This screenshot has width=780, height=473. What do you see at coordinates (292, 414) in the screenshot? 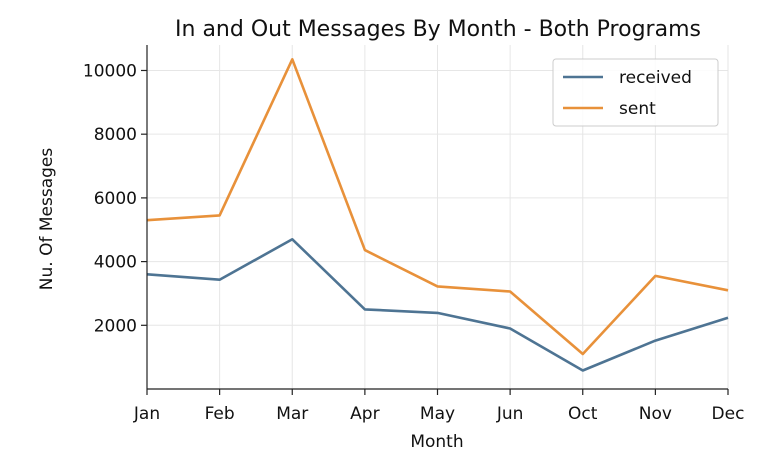
I see `x-tick-label: Mar` at bounding box center [292, 414].